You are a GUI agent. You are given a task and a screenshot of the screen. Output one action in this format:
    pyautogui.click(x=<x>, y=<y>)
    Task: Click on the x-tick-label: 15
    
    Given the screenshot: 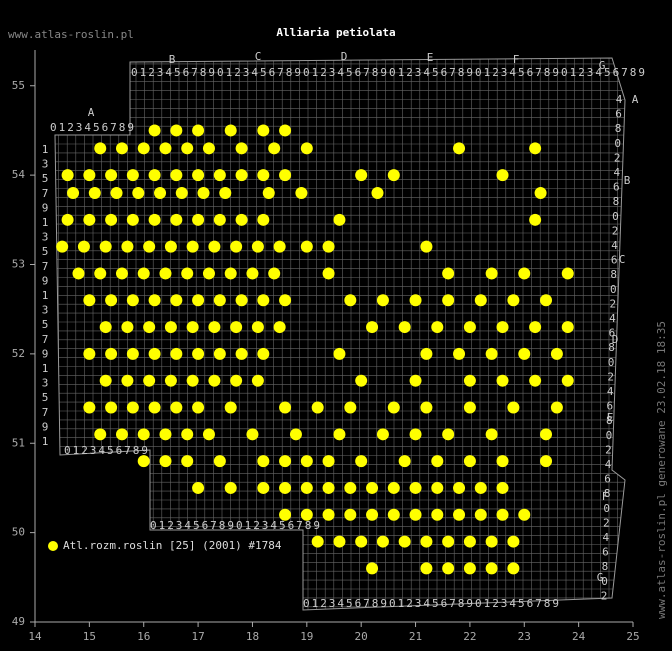 What is the action you would take?
    pyautogui.click(x=89, y=636)
    